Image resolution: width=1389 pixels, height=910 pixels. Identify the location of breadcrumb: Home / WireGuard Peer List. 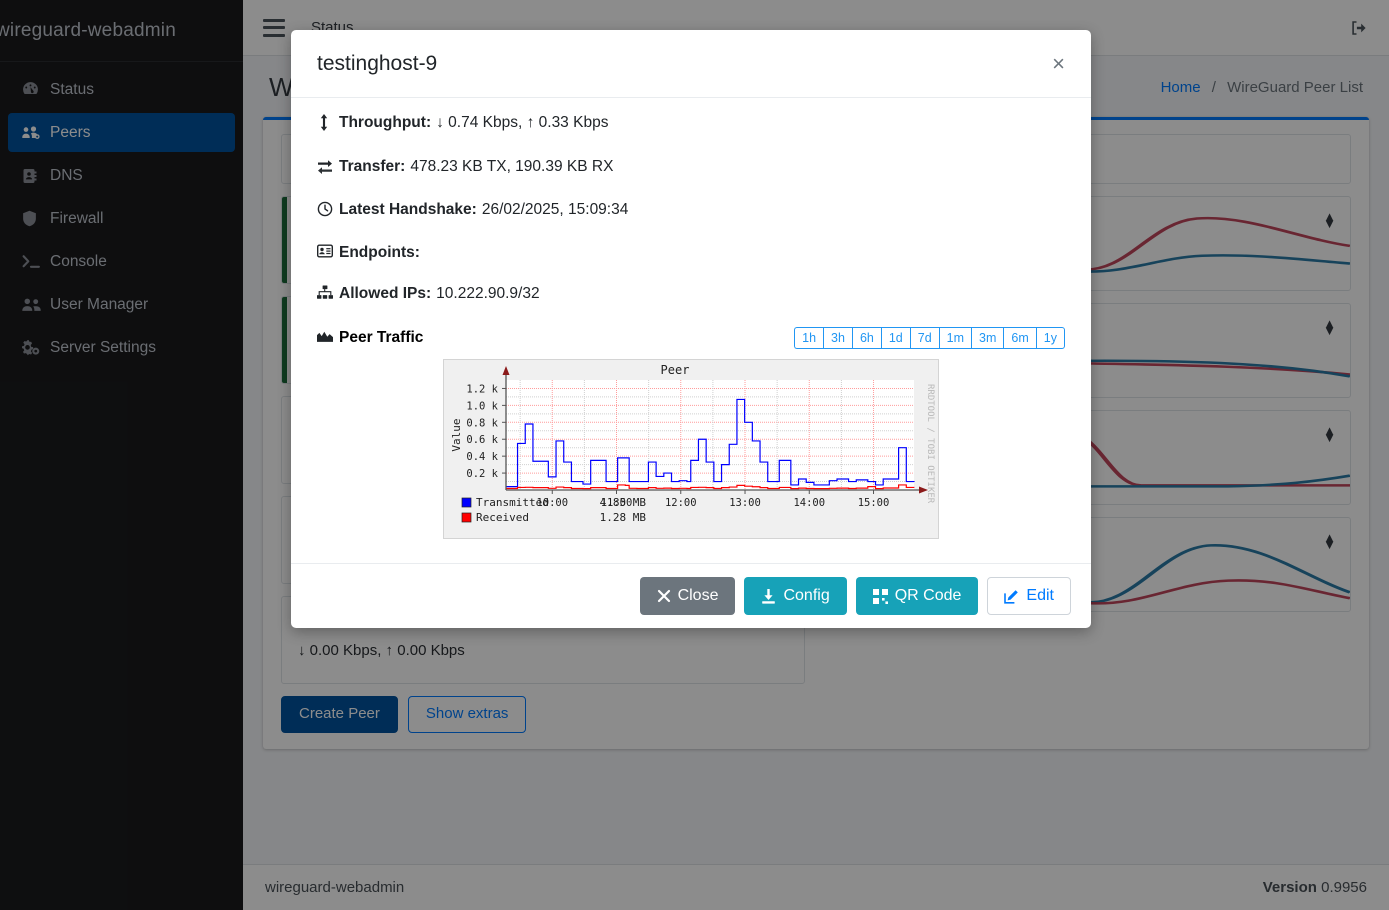
(1262, 87).